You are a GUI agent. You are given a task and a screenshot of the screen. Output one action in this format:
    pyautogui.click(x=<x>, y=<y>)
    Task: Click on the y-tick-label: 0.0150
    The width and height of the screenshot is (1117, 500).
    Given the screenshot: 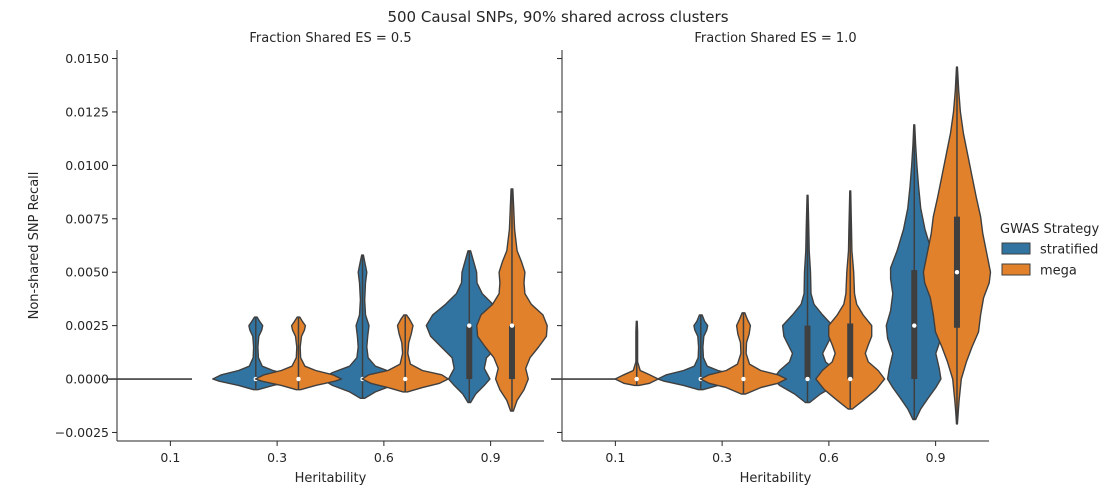 What is the action you would take?
    pyautogui.click(x=87, y=58)
    